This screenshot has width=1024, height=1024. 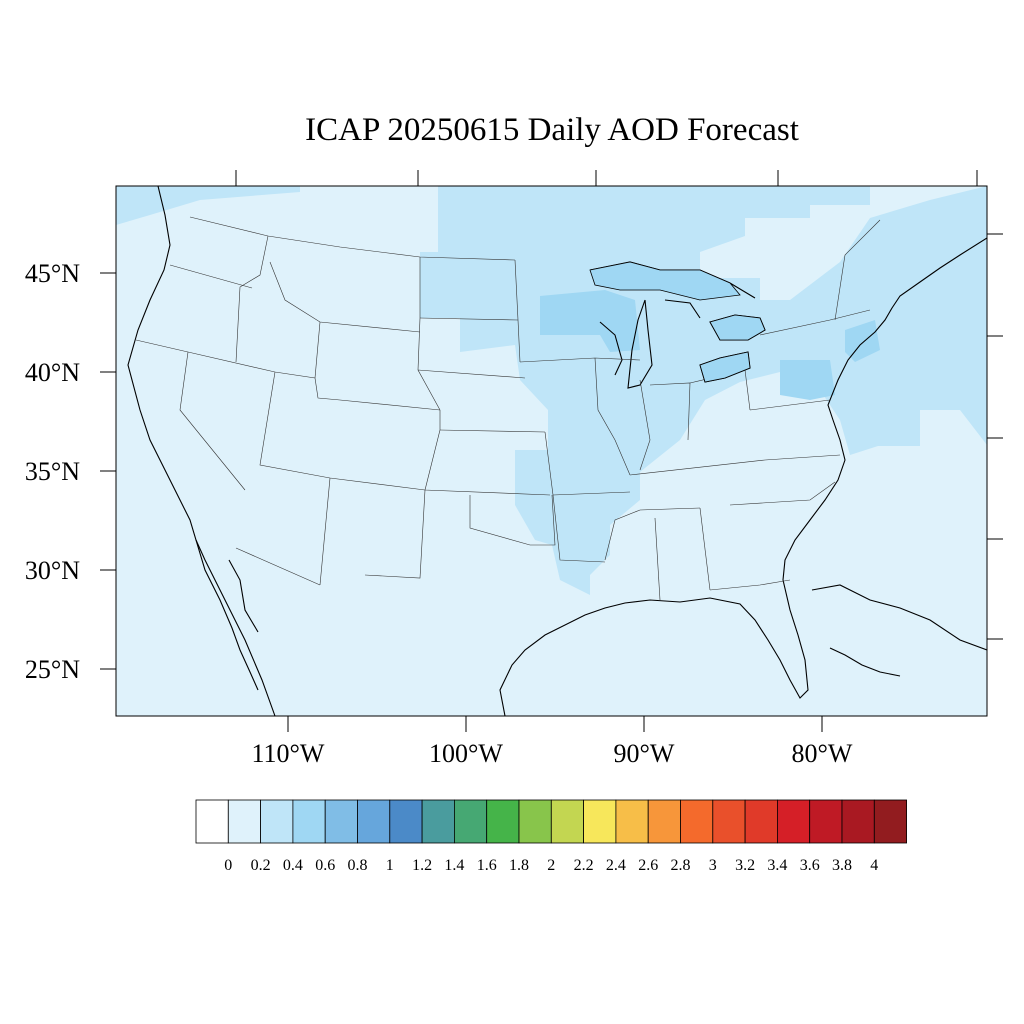 What do you see at coordinates (422, 865) in the screenshot?
I see `colorbar-label: 1.2` at bounding box center [422, 865].